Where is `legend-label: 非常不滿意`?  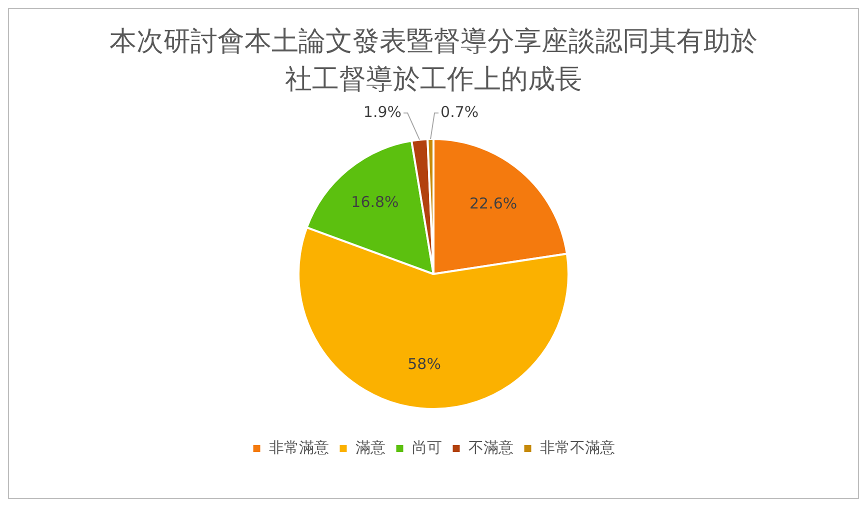 legend-label: 非常不滿意 is located at coordinates (577, 447).